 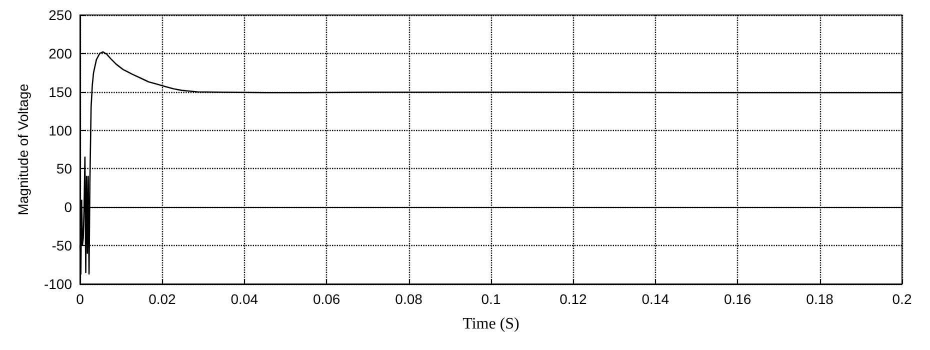 What do you see at coordinates (60, 15) in the screenshot?
I see `y-tick-label: 250` at bounding box center [60, 15].